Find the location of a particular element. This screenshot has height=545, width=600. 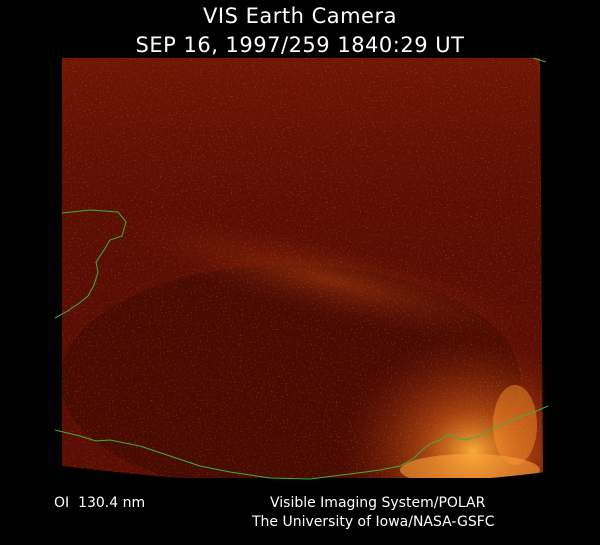

instrument-label: Visible Imaging System/POLAR is located at coordinates (378, 503).